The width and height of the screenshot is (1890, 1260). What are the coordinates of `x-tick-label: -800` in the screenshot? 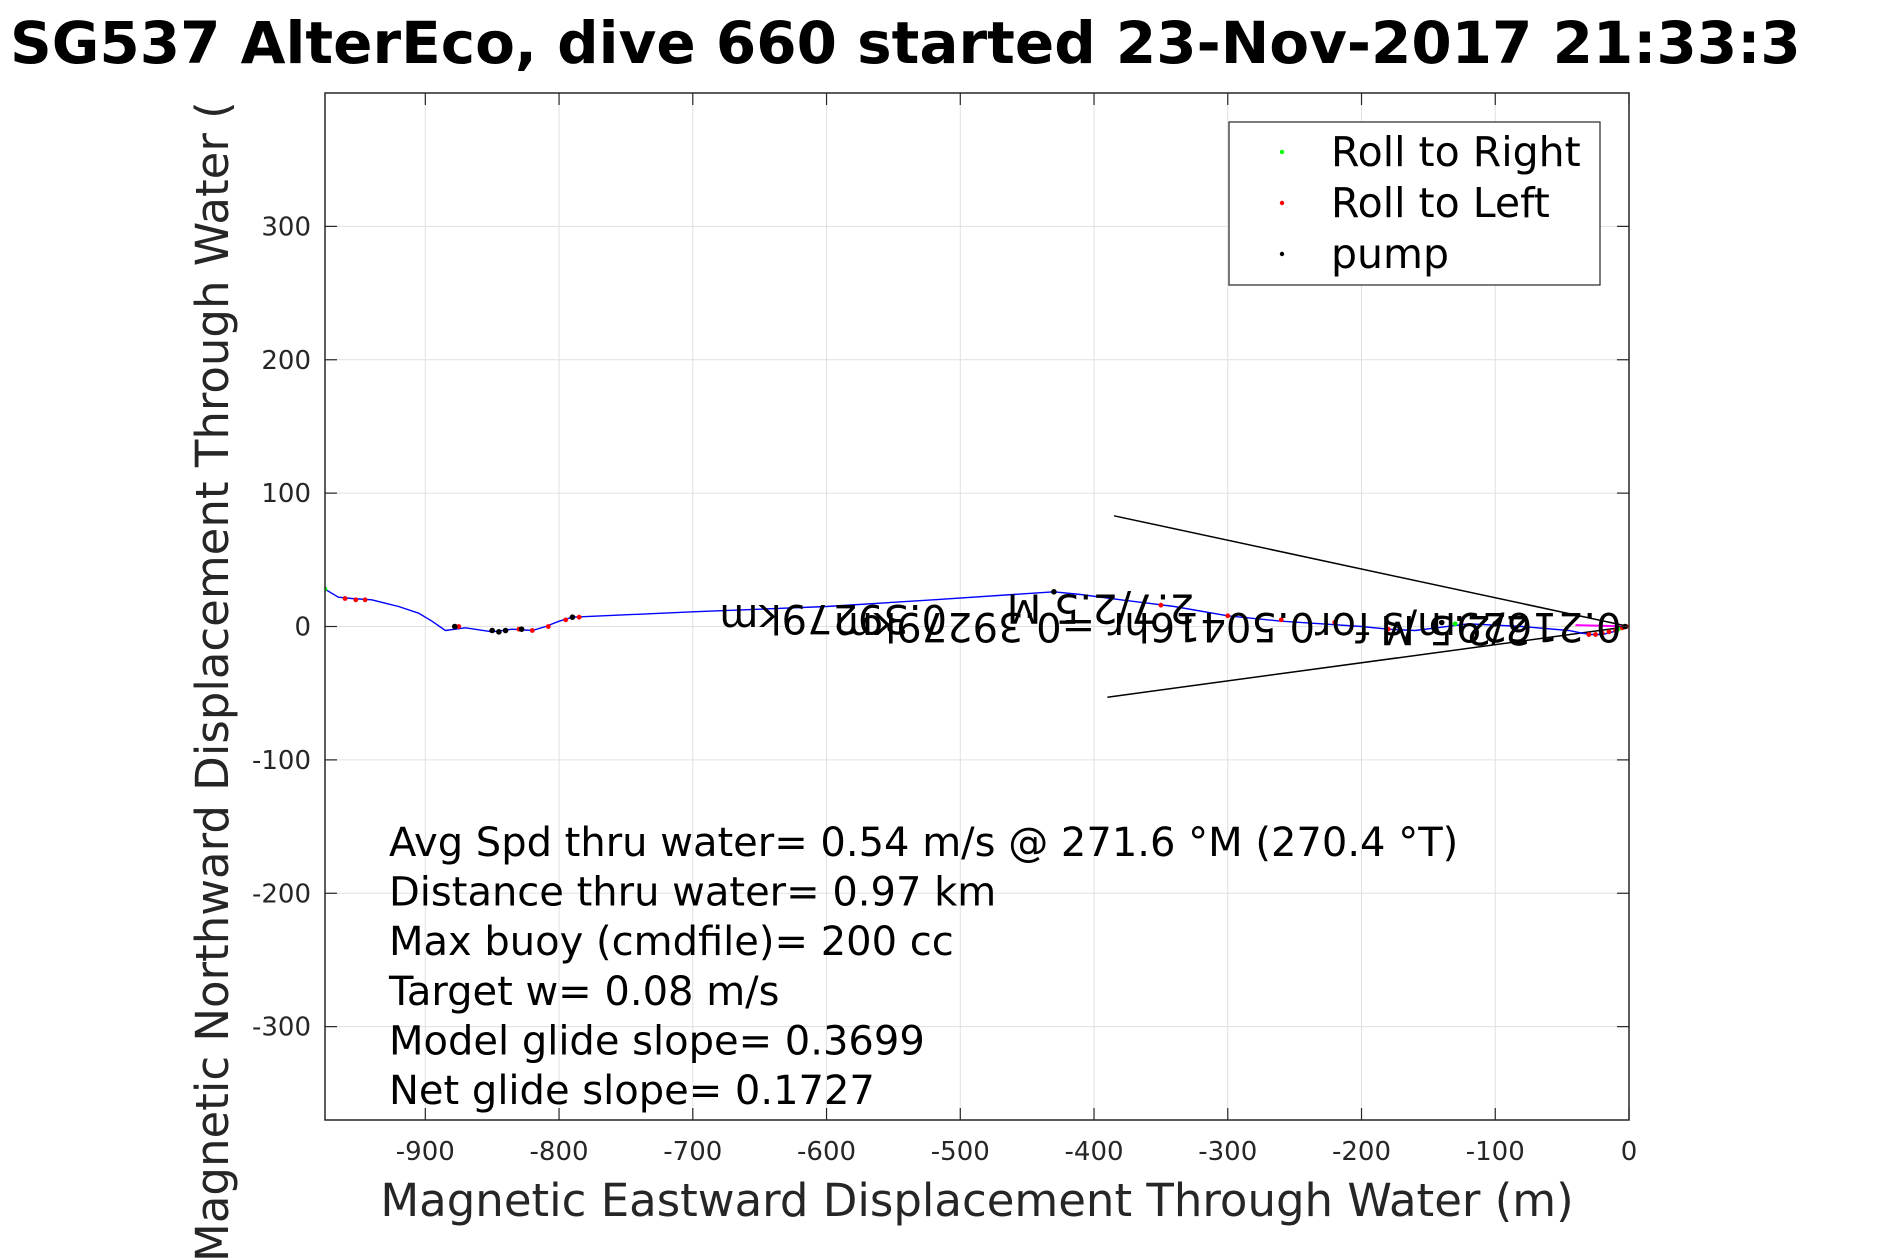 It's located at (559, 1152).